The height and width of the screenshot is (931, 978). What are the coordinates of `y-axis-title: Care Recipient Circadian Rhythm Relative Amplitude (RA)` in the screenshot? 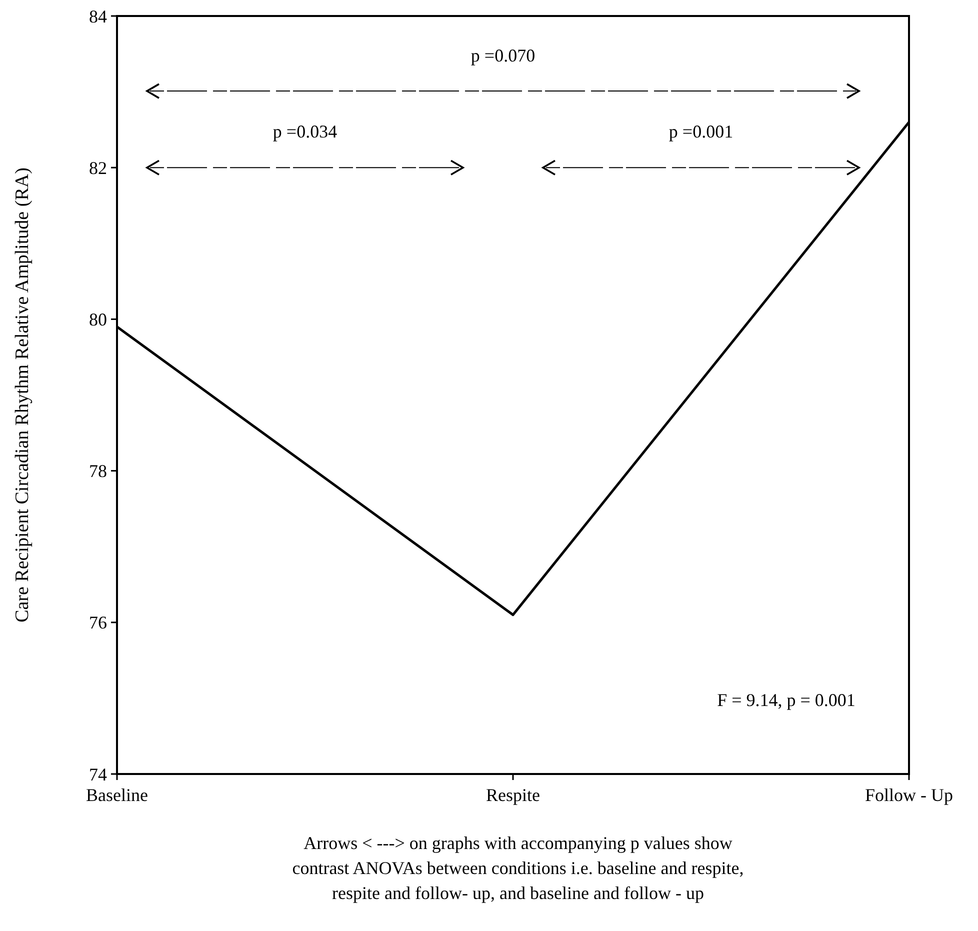 It's located at (22, 395).